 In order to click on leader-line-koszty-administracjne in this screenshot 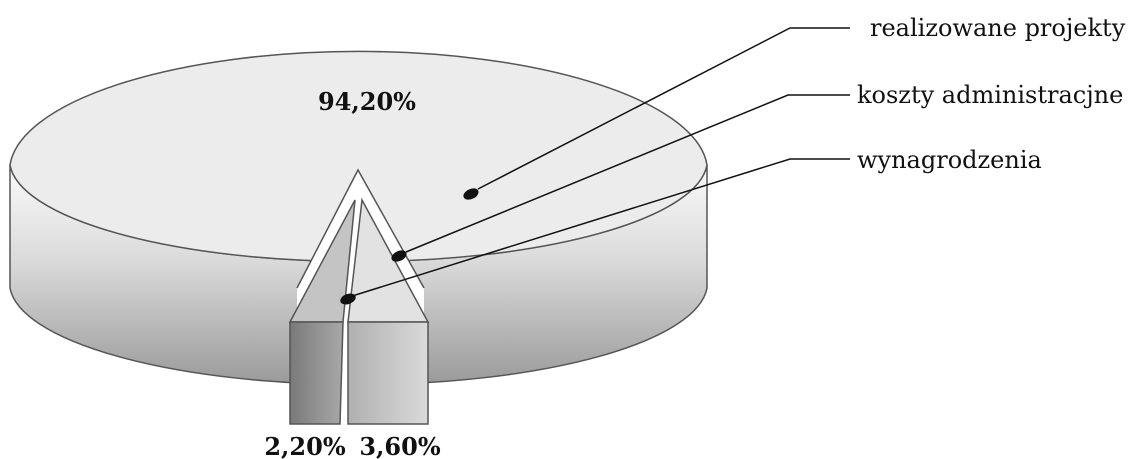, I will do `click(627, 173)`.